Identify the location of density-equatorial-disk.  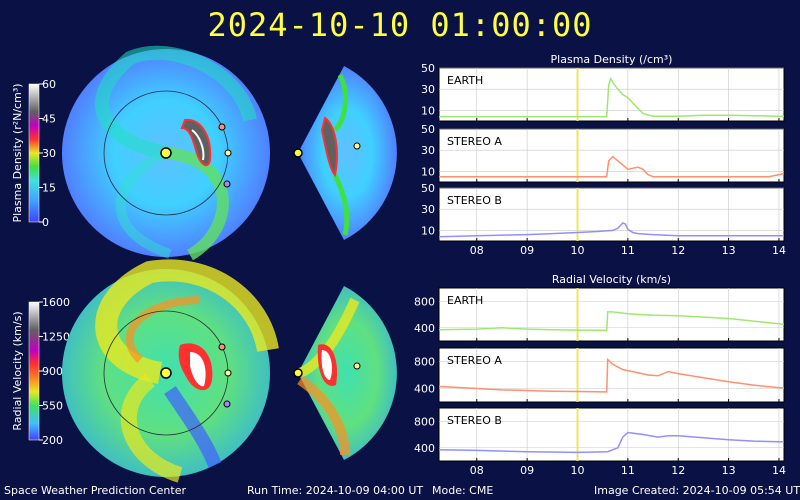
(166, 153).